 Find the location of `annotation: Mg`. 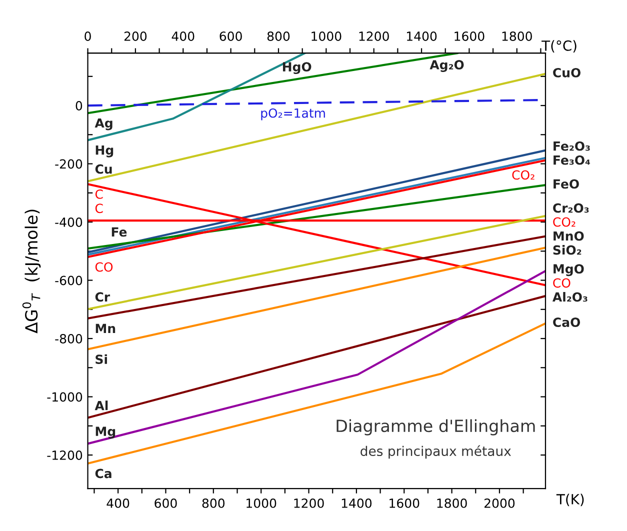

annotation: Mg is located at coordinates (106, 432).